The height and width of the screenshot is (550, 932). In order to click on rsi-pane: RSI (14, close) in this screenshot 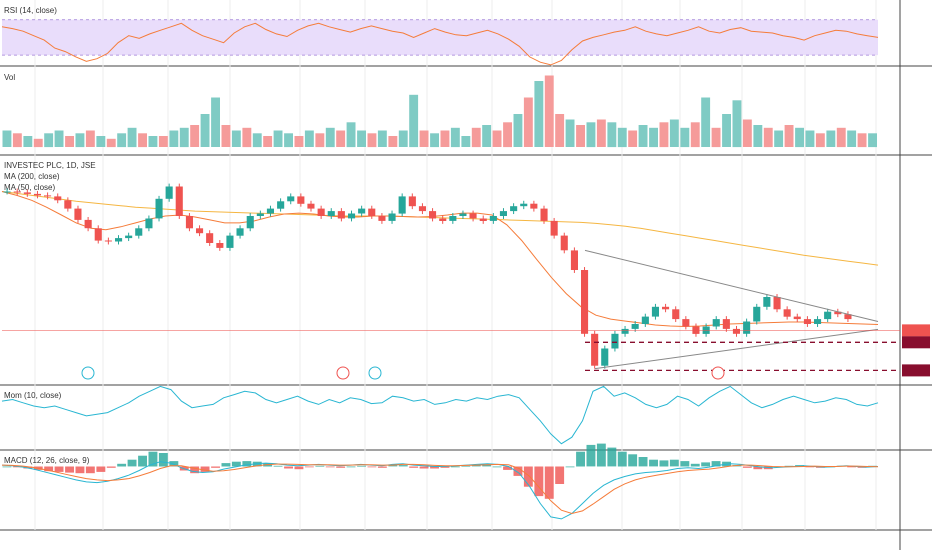, I will do `click(440, 36)`.